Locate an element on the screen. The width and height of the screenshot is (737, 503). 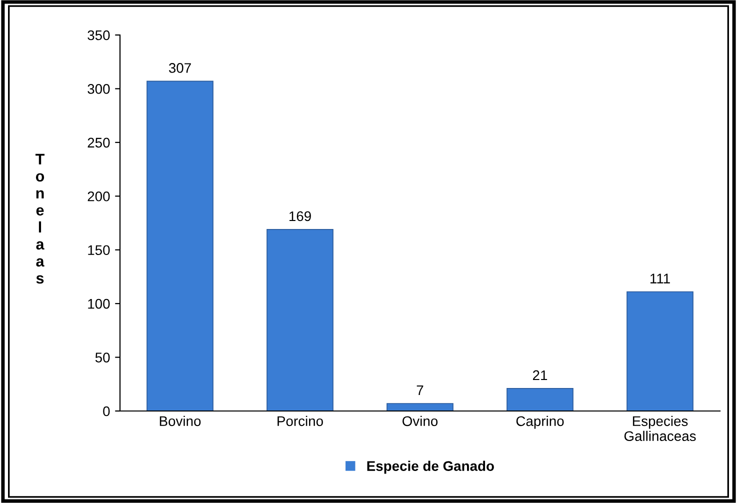
y-tick-label: 300 is located at coordinates (99, 89).